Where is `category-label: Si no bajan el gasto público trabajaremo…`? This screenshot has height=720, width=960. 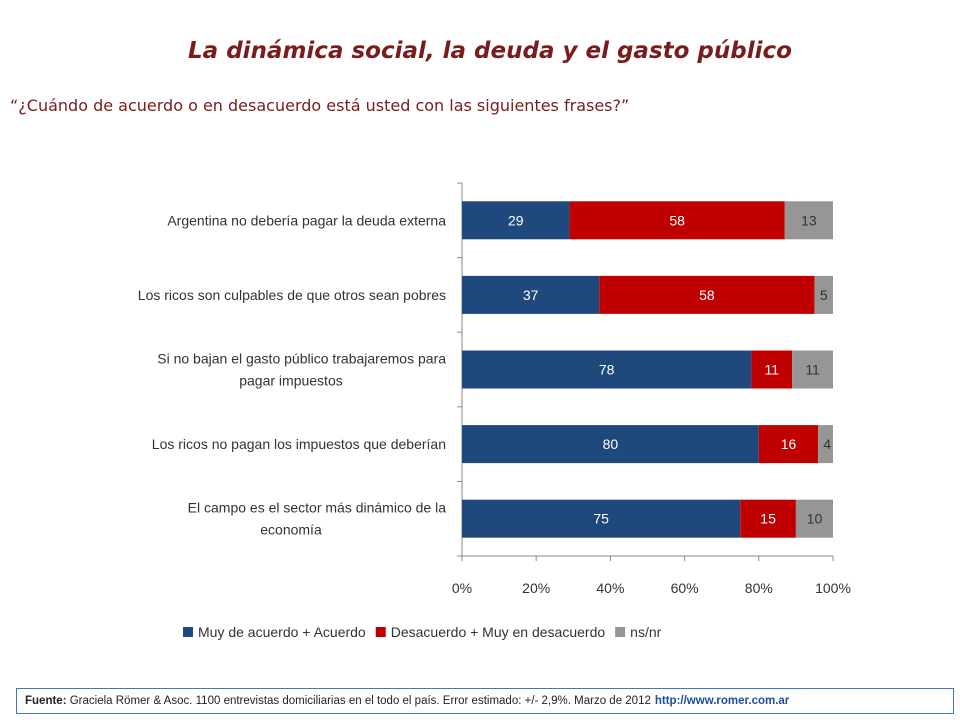
category-label: Si no bajan el gasto público trabajaremo… is located at coordinates (301, 370).